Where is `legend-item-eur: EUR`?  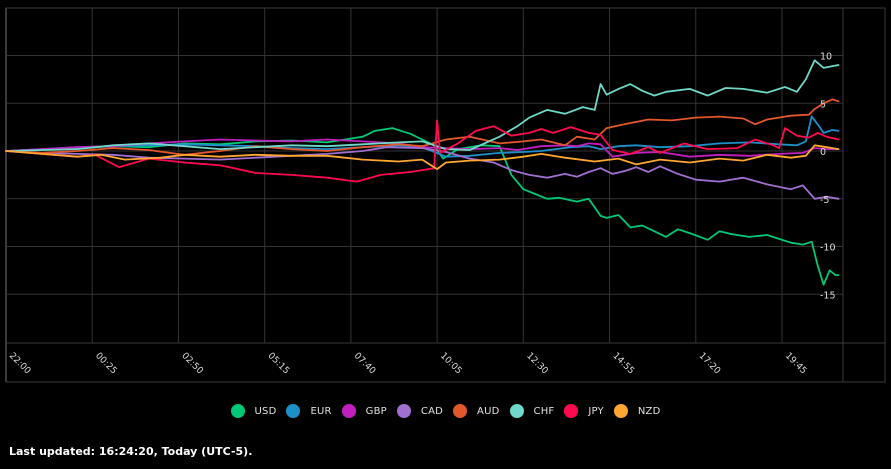
legend-item-eur: EUR is located at coordinates (308, 411).